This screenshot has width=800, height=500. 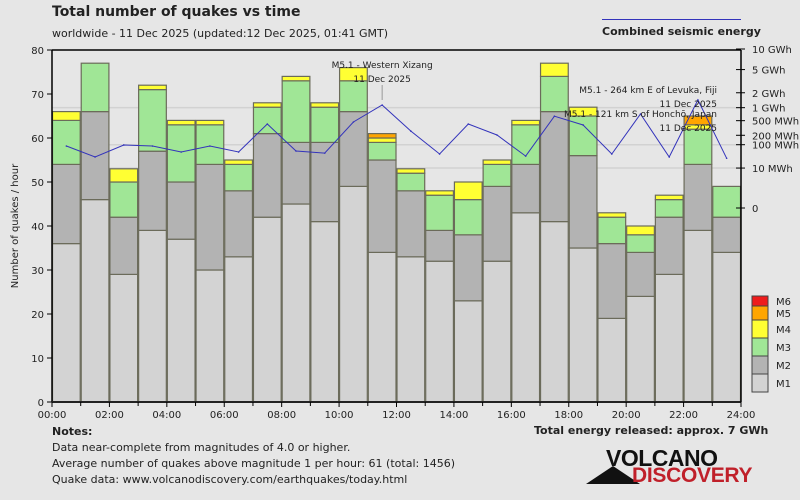 What do you see at coordinates (760, 301) in the screenshot?
I see `legend-swatch-m6` at bounding box center [760, 301].